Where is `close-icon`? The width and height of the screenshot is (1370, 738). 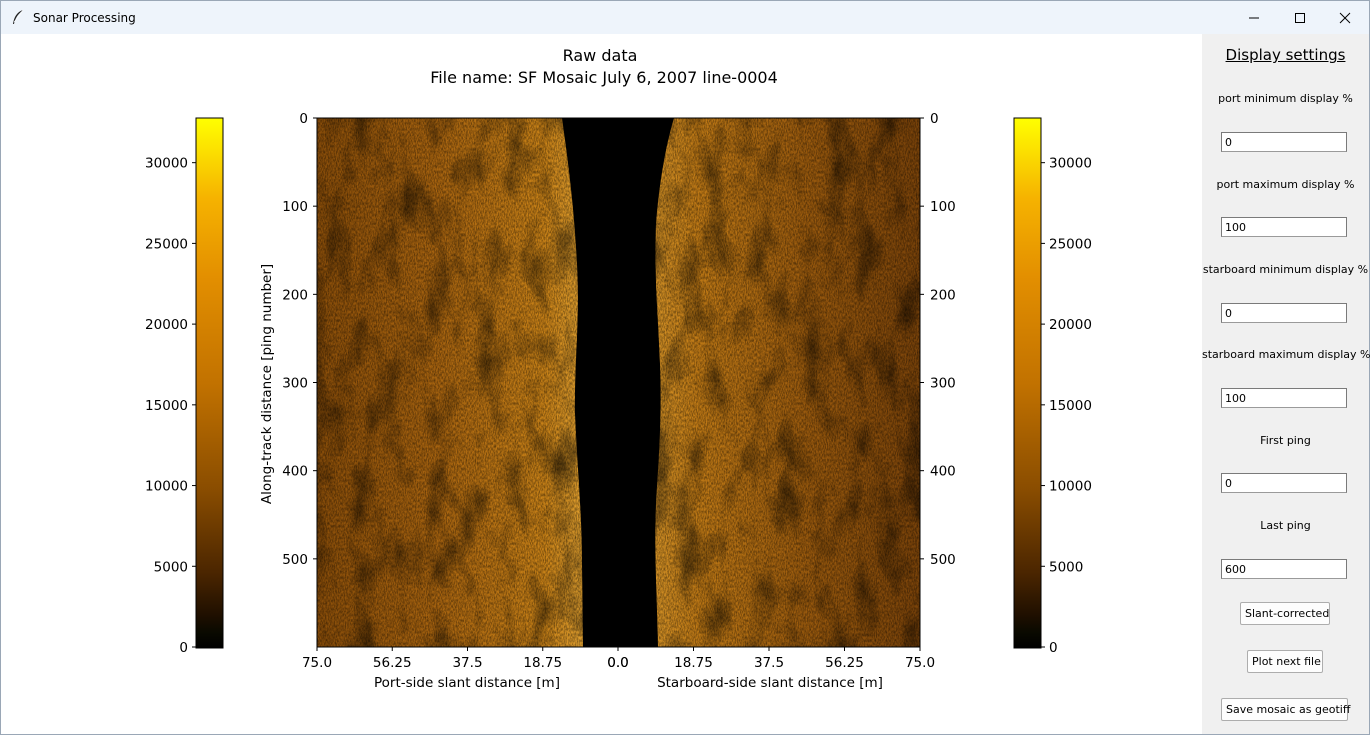 close-icon is located at coordinates (1345, 17).